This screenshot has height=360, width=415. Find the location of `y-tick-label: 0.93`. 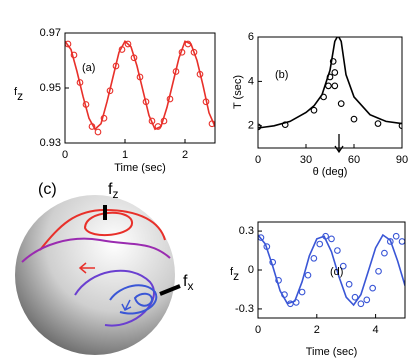

y-tick-label: 0.93 is located at coordinates (50, 143).